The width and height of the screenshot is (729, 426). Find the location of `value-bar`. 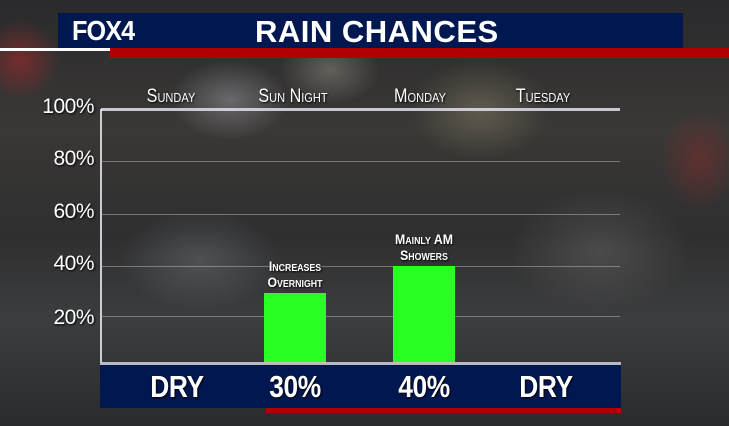

value-bar is located at coordinates (360, 386).